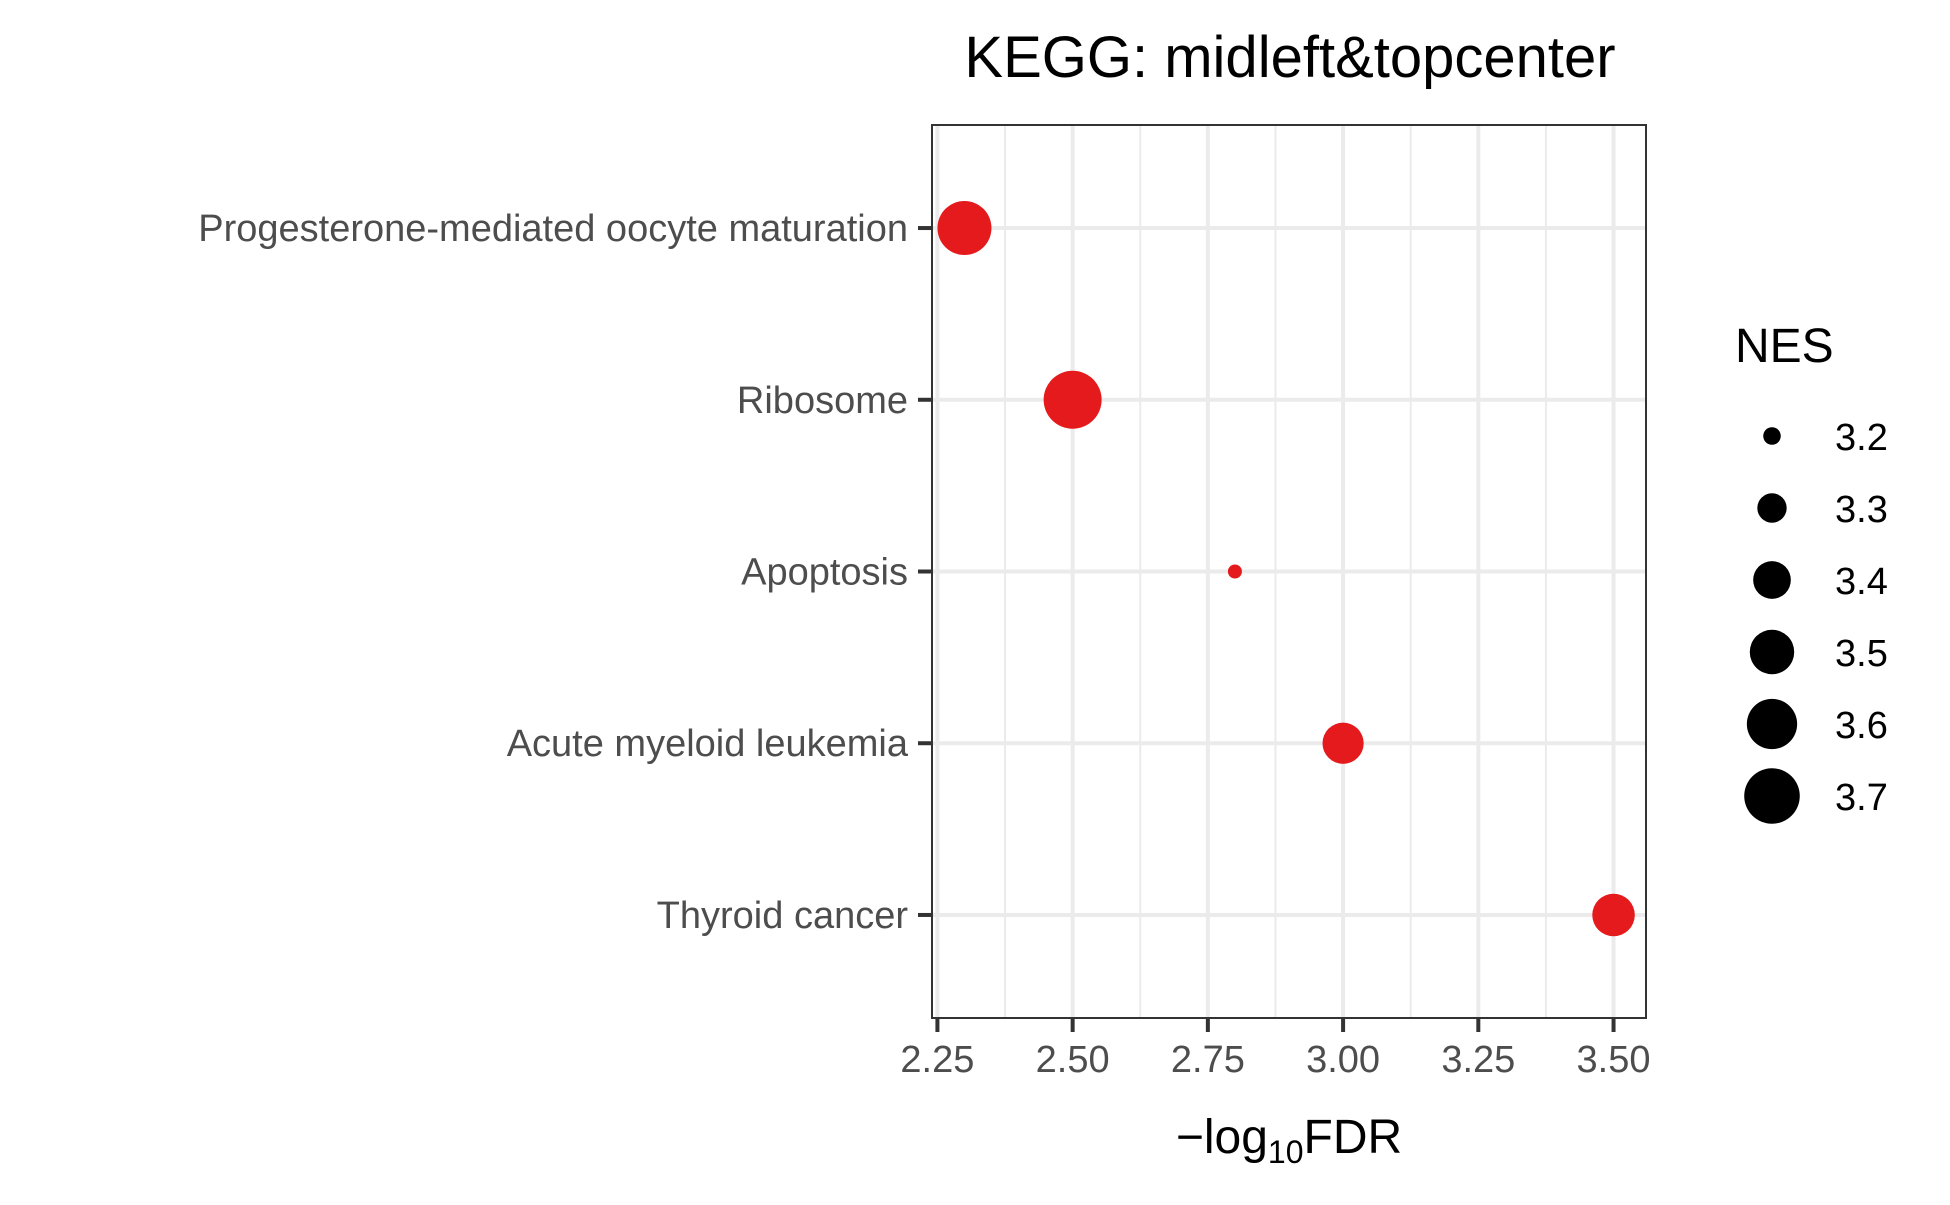  I want to click on legend-entries: 3.2 3.3 3.4 3.5 3.6 3.7, so click(1816, 620).